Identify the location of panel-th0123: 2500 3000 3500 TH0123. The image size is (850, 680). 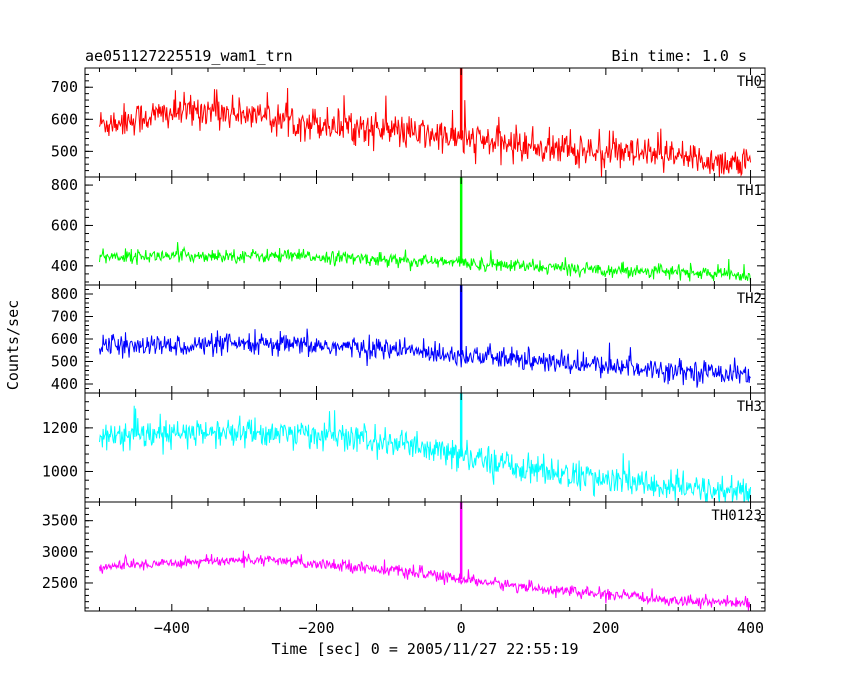
(404, 556).